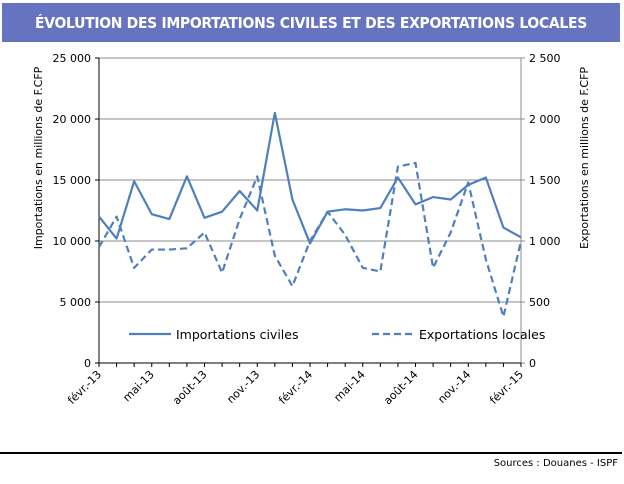 This screenshot has height=484, width=624. What do you see at coordinates (482, 334) in the screenshot?
I see `legend-label: Exportations locales` at bounding box center [482, 334].